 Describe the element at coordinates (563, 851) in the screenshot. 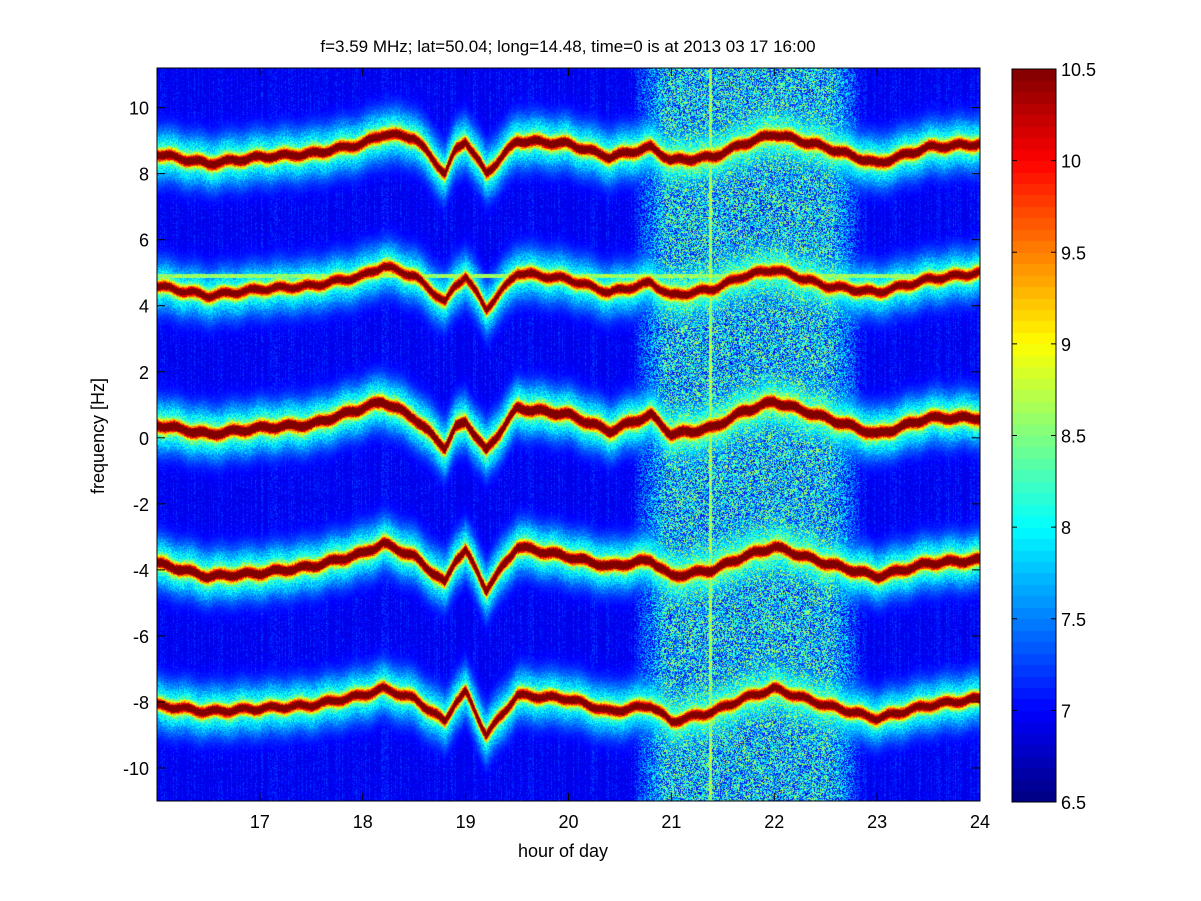

I see `x-axis-label: hour of day` at that location.